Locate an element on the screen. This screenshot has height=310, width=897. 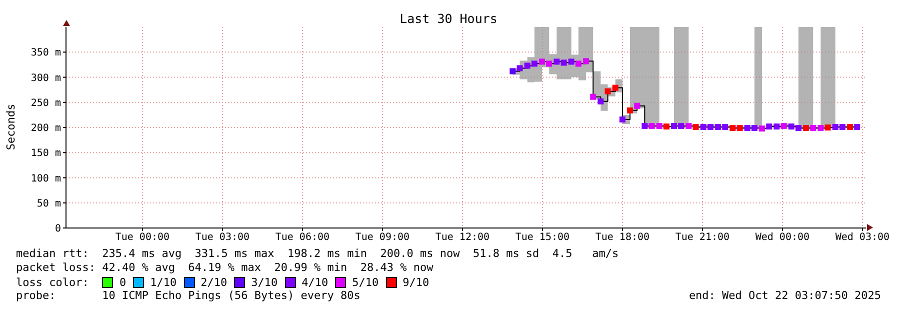
y-axis-title: Seconds is located at coordinates (11, 127).